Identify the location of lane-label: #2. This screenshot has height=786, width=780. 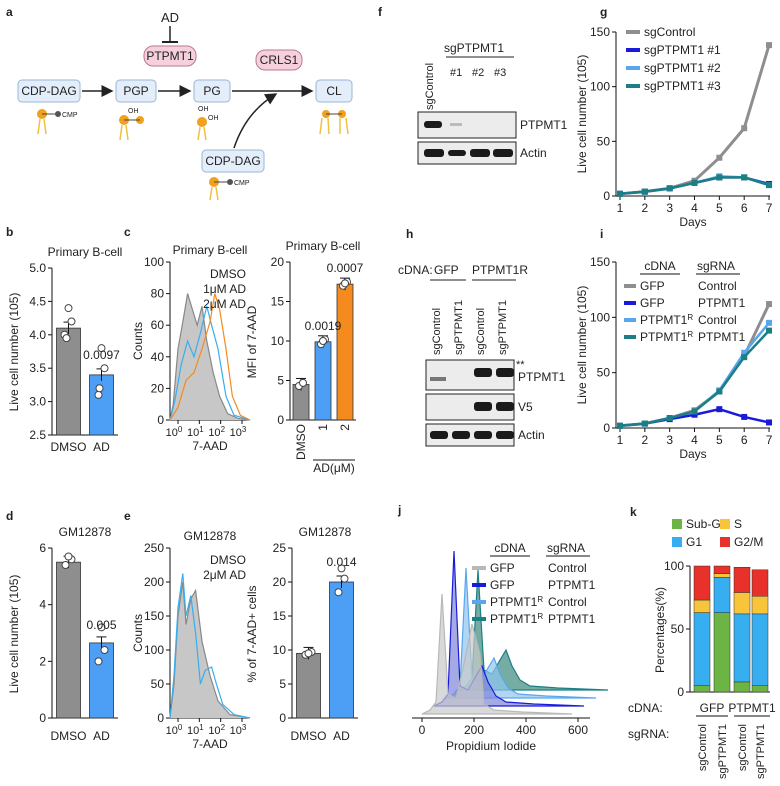
(478, 73).